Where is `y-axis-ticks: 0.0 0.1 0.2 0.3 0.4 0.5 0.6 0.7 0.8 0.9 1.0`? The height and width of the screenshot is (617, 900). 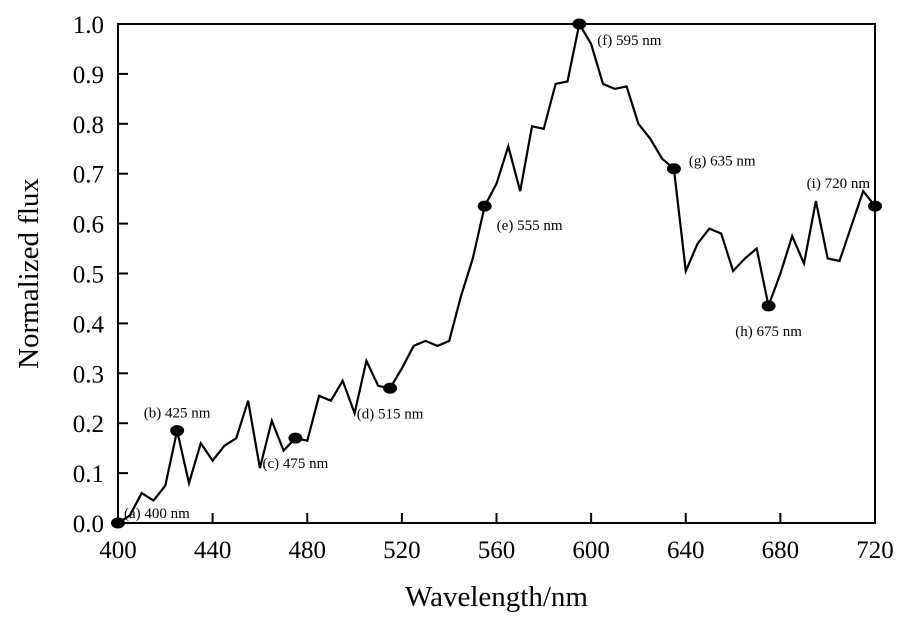
y-axis-ticks: 0.0 0.1 0.2 0.3 0.4 0.5 0.6 0.7 0.8 0.9 1.0 is located at coordinates (100, 275).